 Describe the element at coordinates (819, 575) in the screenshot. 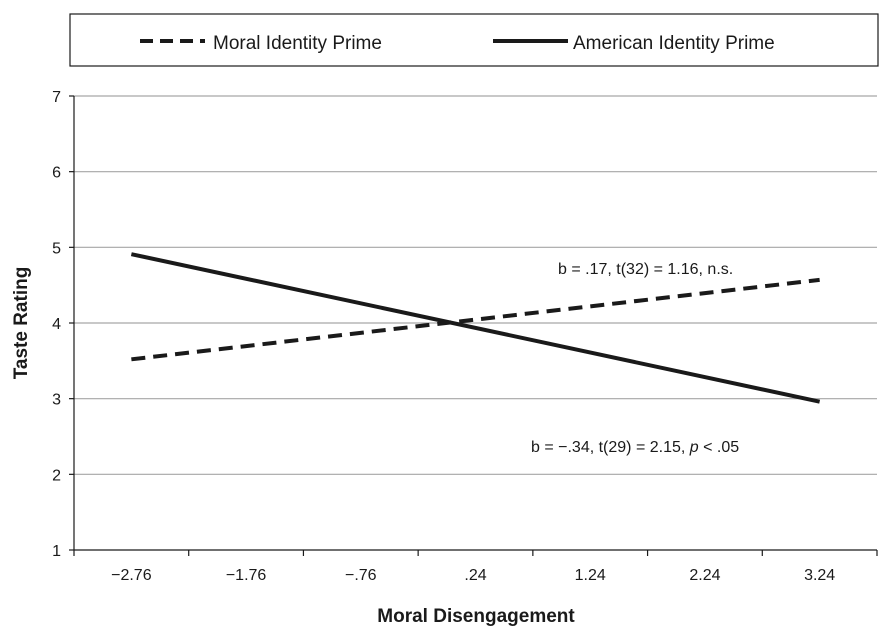

I see `x-tick-label-6: 3.24` at that location.